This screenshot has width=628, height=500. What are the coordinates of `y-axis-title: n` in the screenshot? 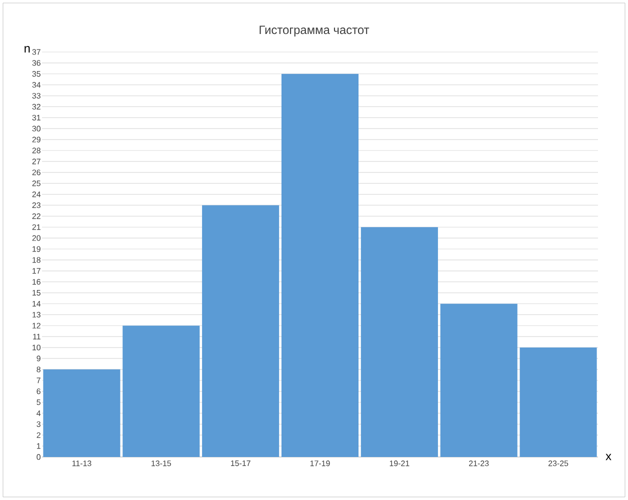 It's located at (27, 49).